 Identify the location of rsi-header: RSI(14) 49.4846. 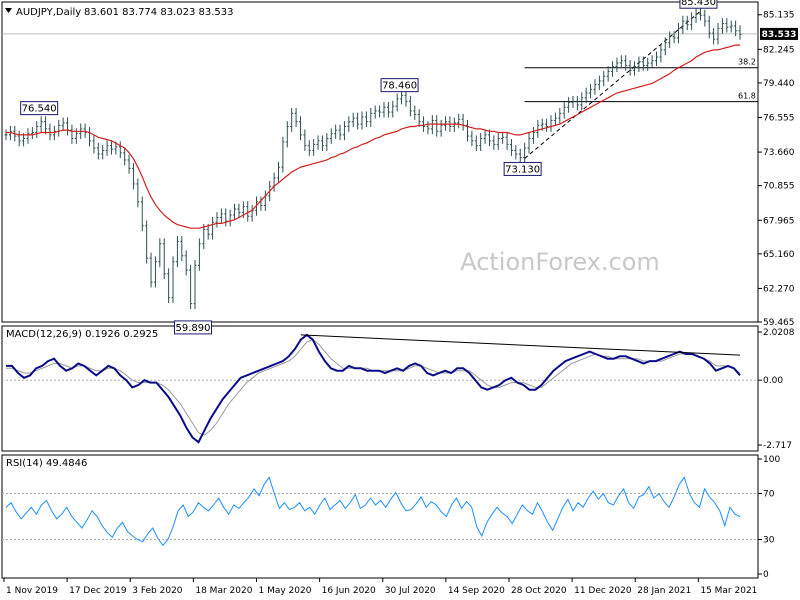
(46, 463).